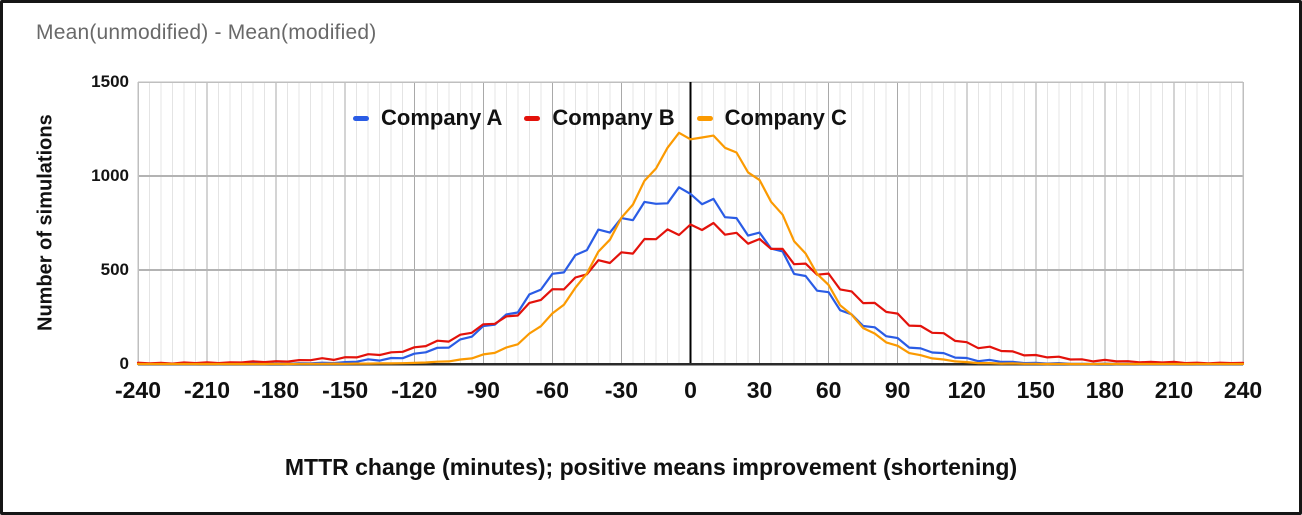 The image size is (1302, 515). What do you see at coordinates (1243, 390) in the screenshot?
I see `x-tick-label-240: 240` at bounding box center [1243, 390].